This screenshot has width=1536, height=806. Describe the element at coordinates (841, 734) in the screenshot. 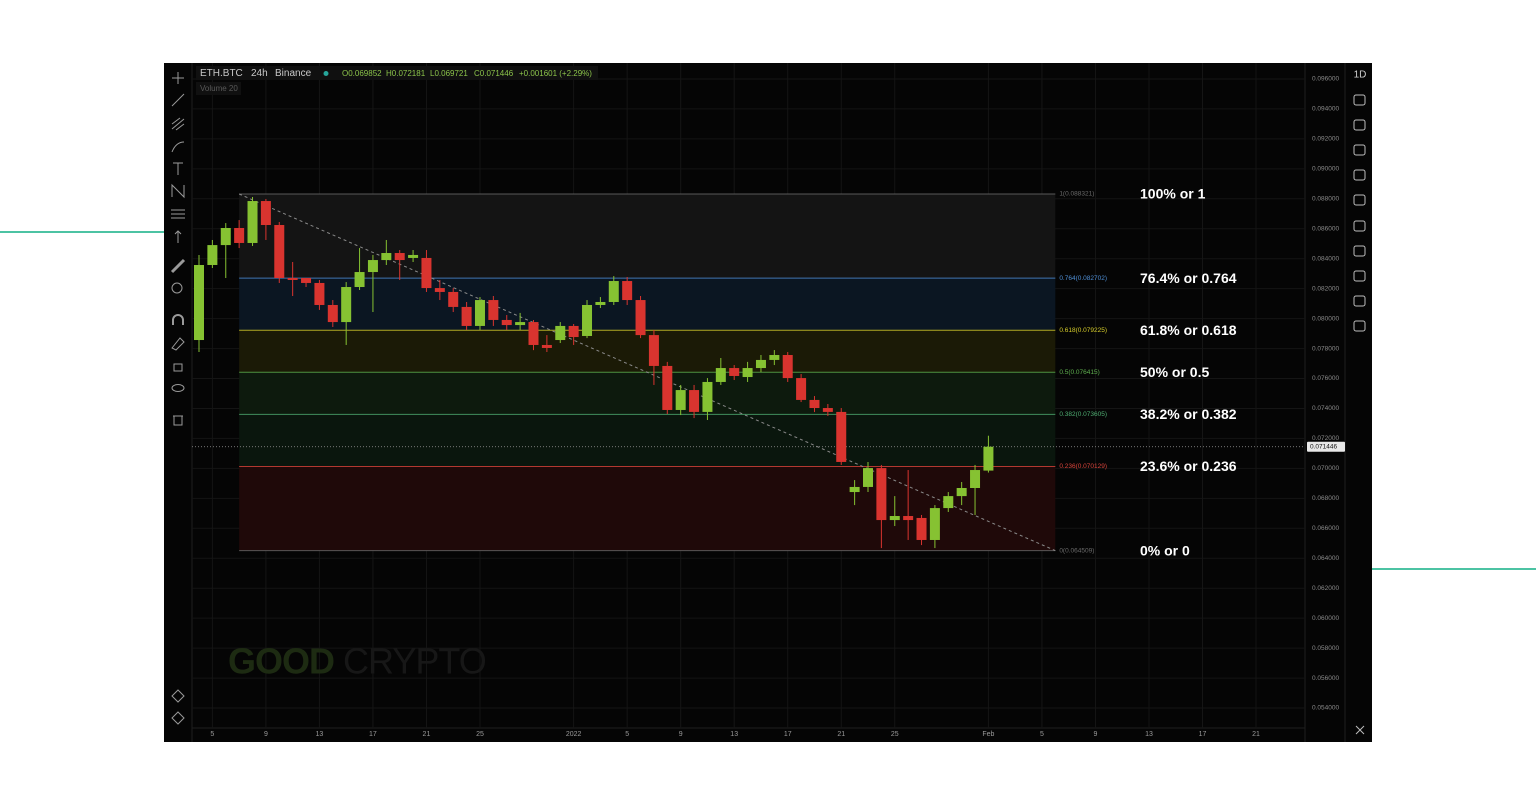

I see `x-tick-label: 21` at that location.